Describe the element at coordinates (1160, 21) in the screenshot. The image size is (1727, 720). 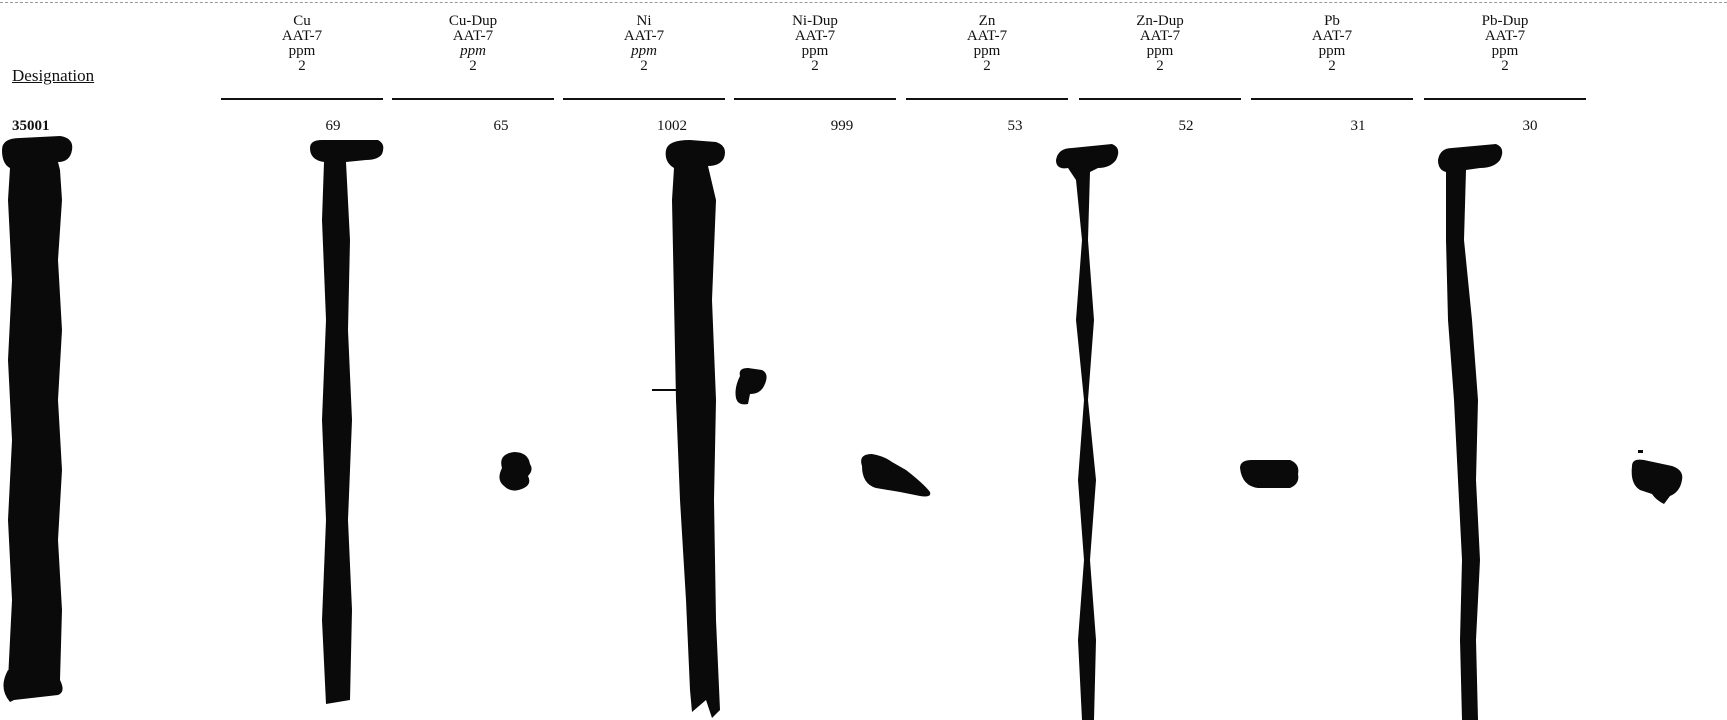
I see `element-name: Zn-Dup` at that location.